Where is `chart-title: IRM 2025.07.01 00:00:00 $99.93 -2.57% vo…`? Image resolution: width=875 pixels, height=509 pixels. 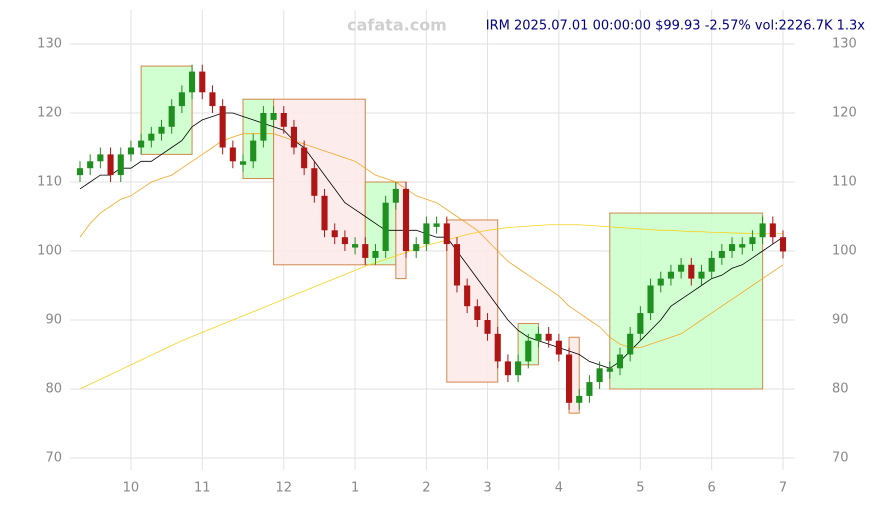
chart-title: IRM 2025.07.01 00:00:00 $99.93 -2.57% vo… is located at coordinates (675, 26).